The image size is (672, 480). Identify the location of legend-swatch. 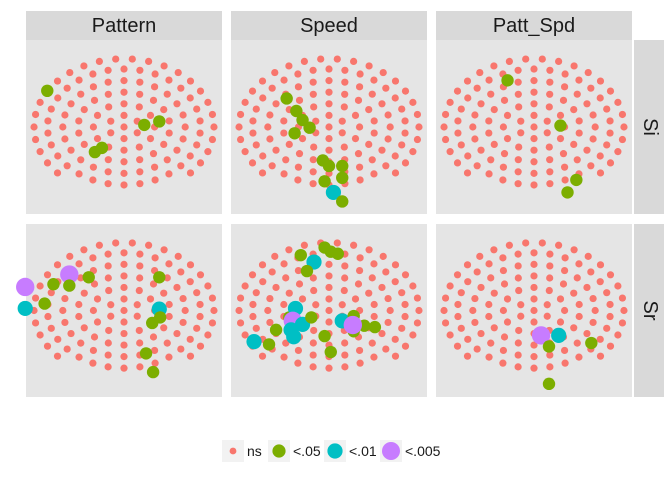
(233, 451).